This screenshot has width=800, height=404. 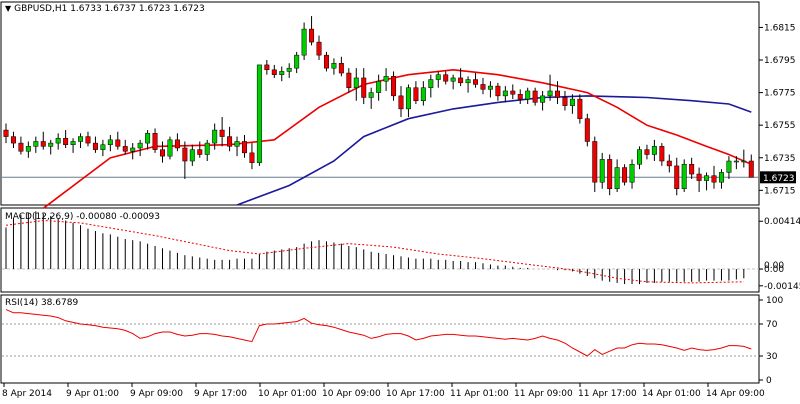 I want to click on rsi-header: RSI(14) 38.6789, so click(x=42, y=303).